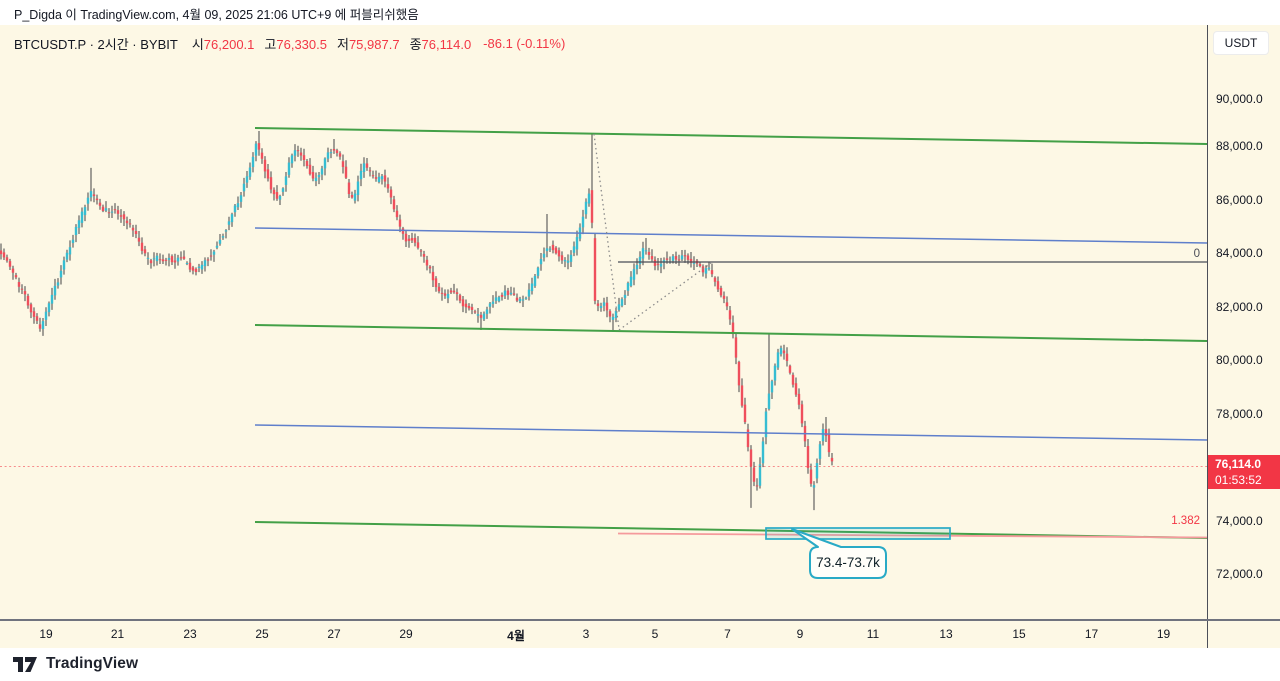 The height and width of the screenshot is (681, 1280). What do you see at coordinates (1019, 634) in the screenshot?
I see `time-tick: 15` at bounding box center [1019, 634].